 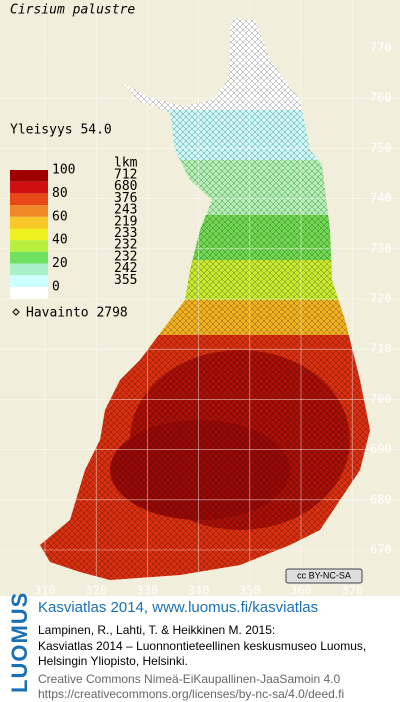 I want to click on frequency: Yleisyys 54.0, so click(x=61, y=130).